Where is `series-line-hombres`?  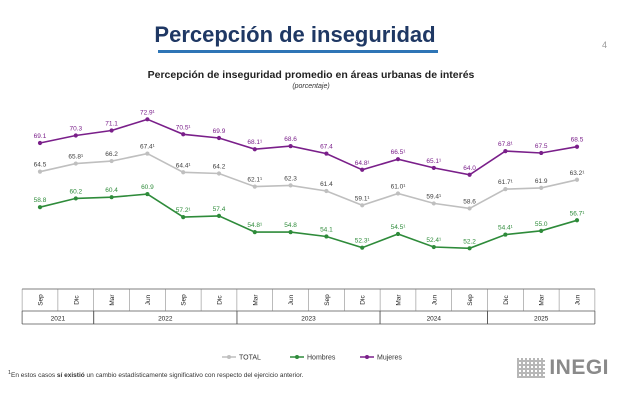
series-line-hombres is located at coordinates (308, 221).